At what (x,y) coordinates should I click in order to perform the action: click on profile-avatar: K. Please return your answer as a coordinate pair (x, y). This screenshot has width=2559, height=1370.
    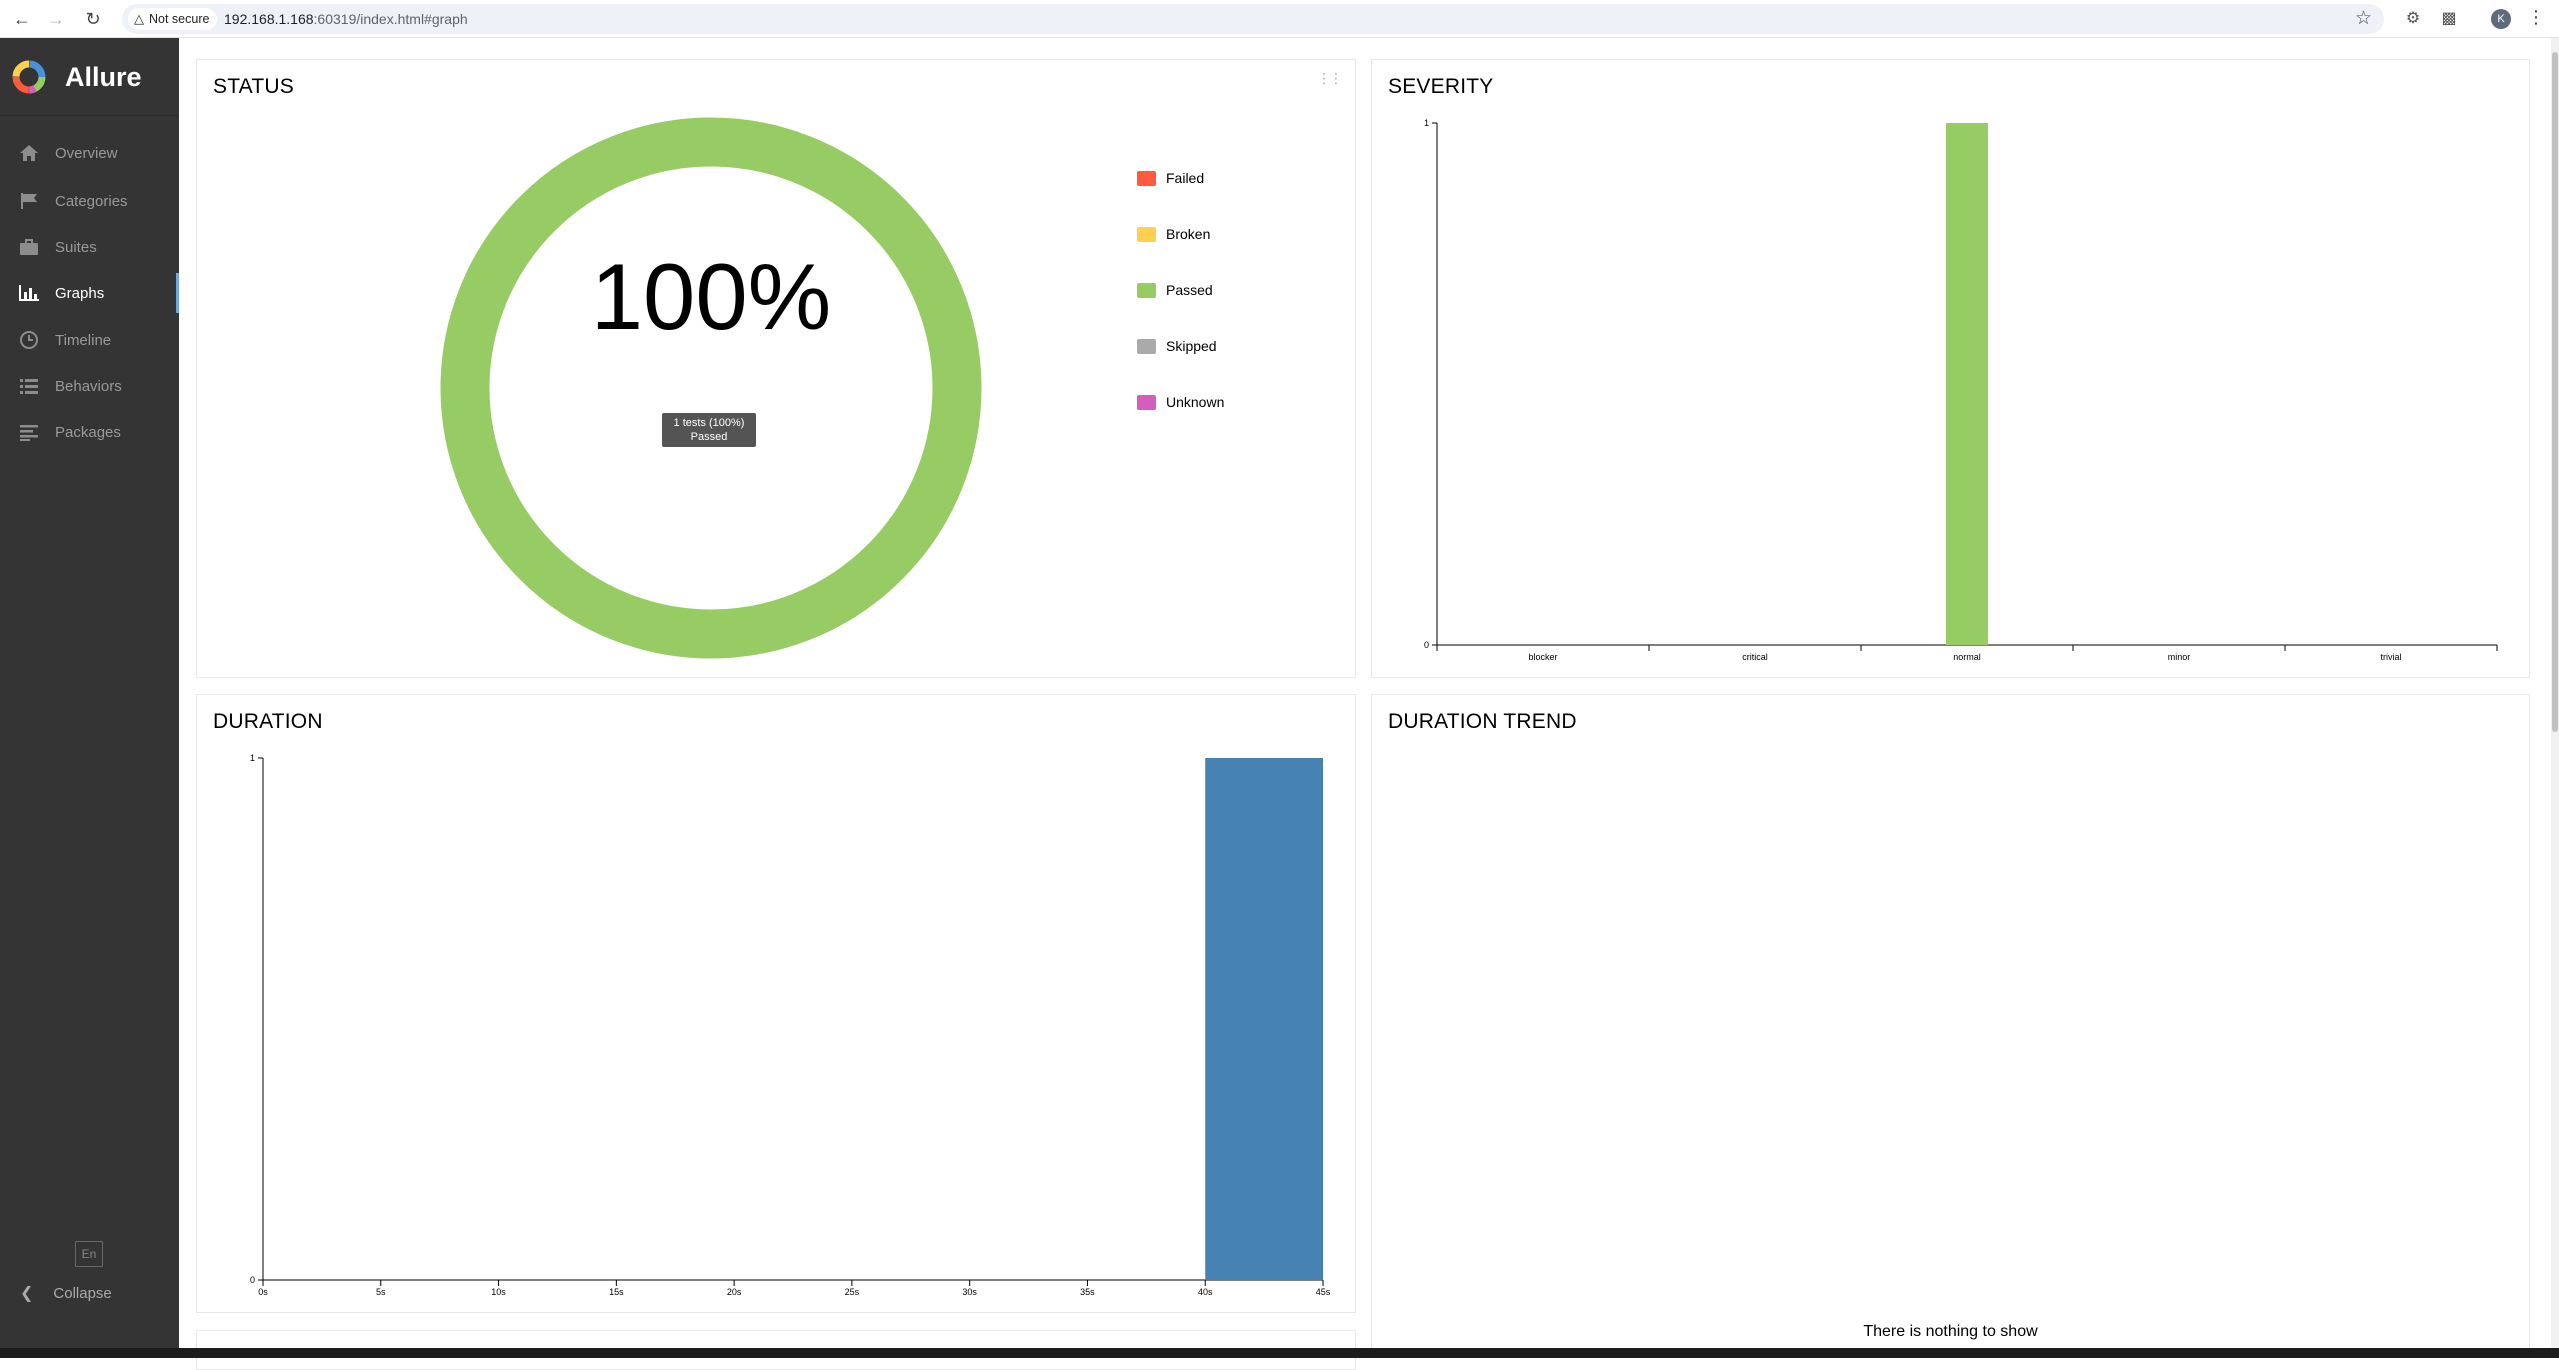
    Looking at the image, I should click on (2501, 19).